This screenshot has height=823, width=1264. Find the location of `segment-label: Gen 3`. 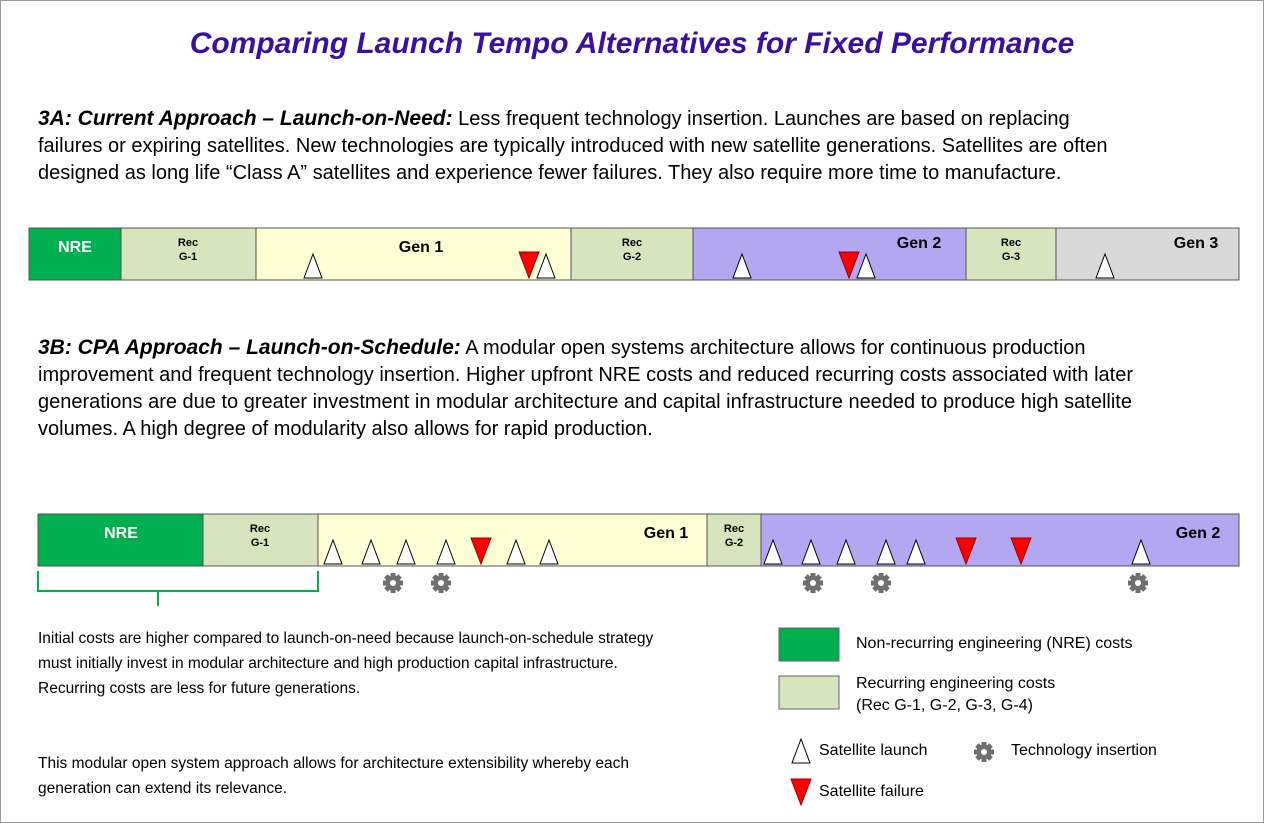

segment-label: Gen 3 is located at coordinates (1196, 243).